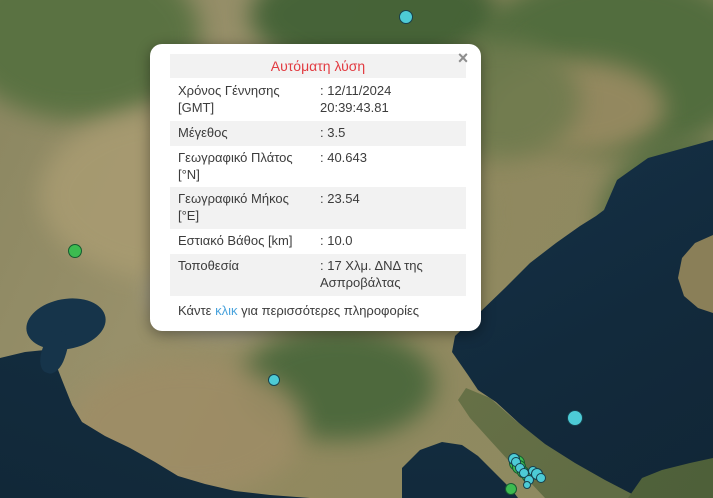 The image size is (713, 498). I want to click on popup-row-longitude: Γεωγραφικό Μήκος [°E] : 23.54, so click(318, 208).